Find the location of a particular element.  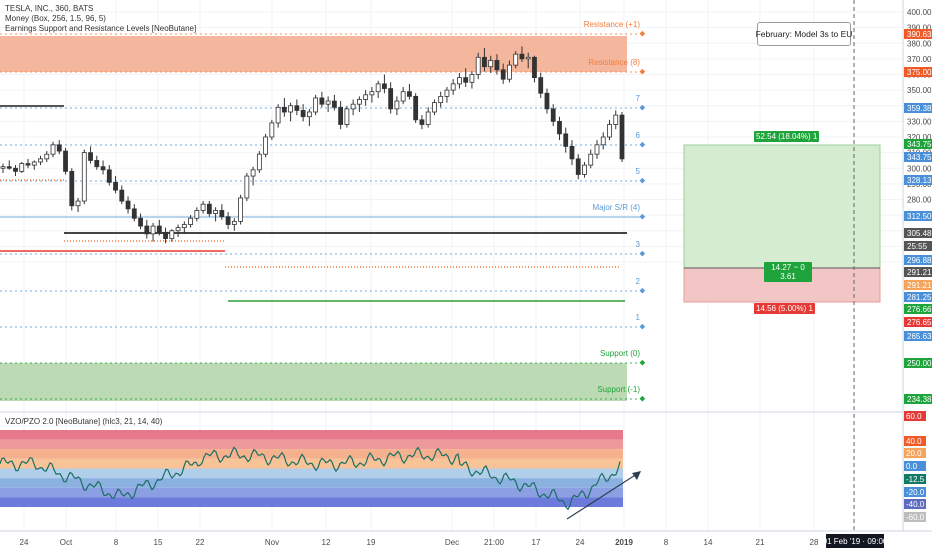

price-tag-label: 390.63 is located at coordinates (919, 34).